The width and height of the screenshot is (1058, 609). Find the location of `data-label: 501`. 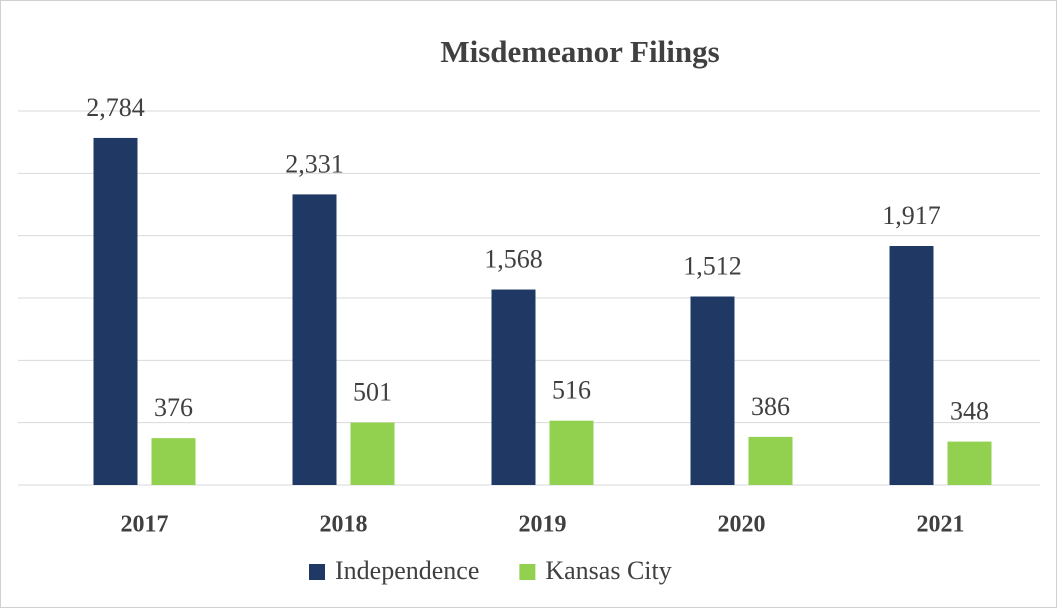

data-label: 501 is located at coordinates (372, 392).